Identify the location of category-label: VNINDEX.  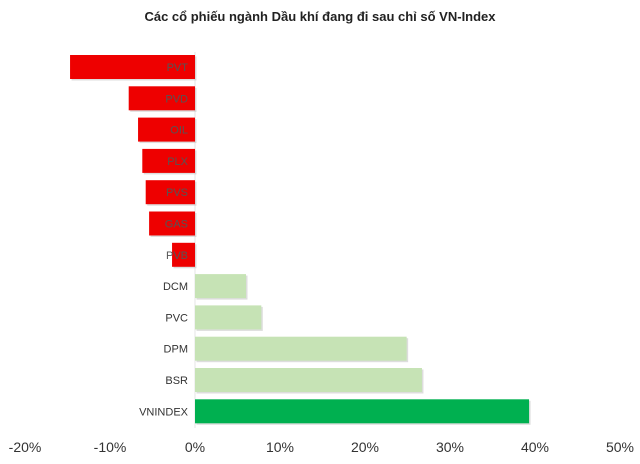
(164, 412).